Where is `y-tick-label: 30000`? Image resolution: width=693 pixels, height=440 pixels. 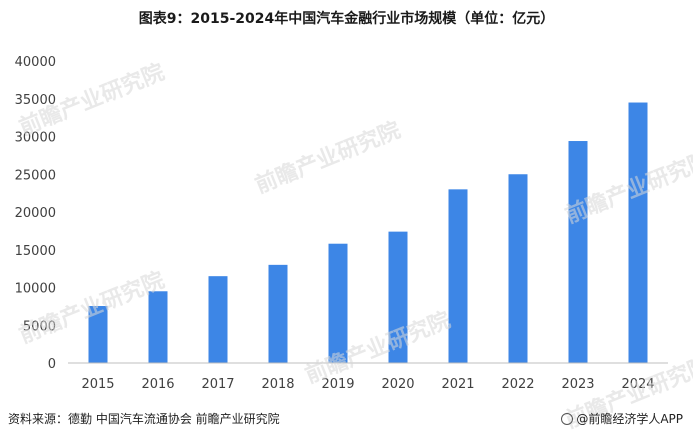
y-tick-label: 30000 is located at coordinates (35, 138).